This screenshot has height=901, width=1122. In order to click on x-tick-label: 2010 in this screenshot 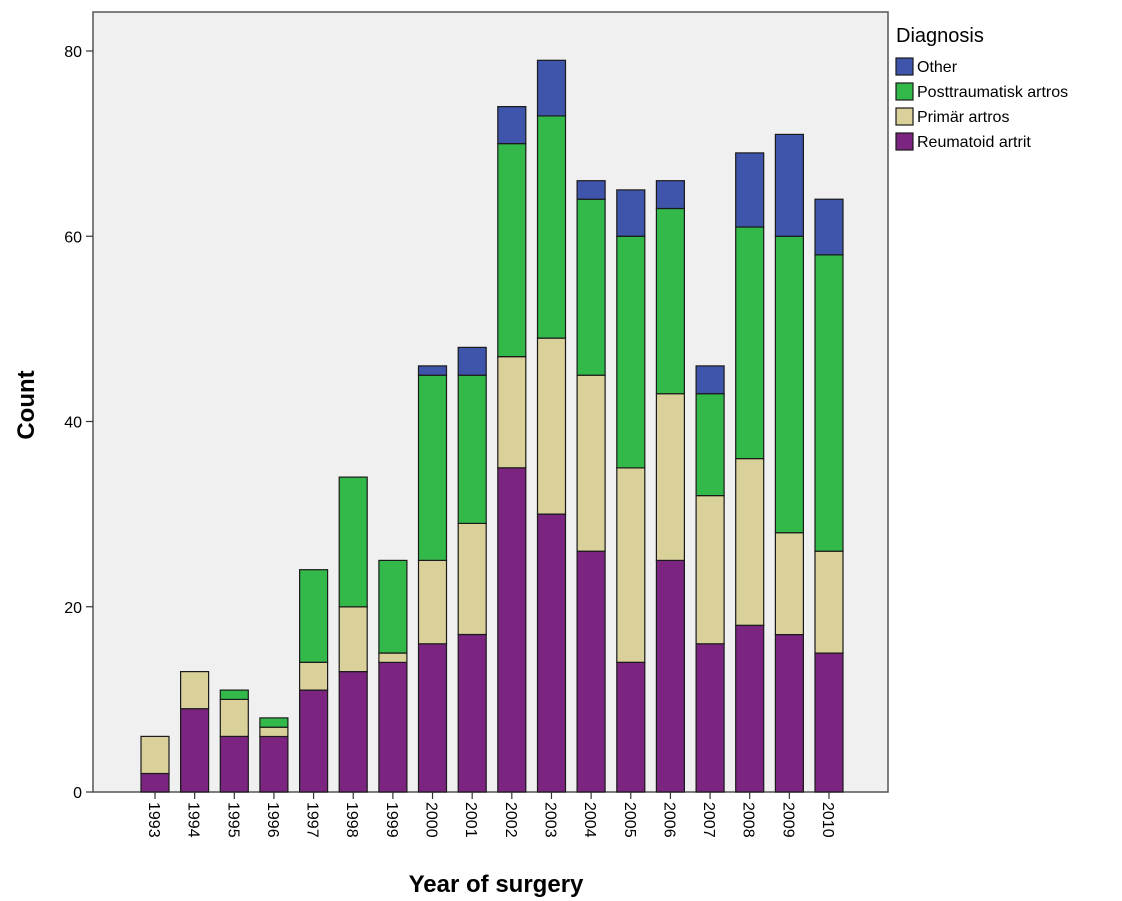, I will do `click(827, 820)`.